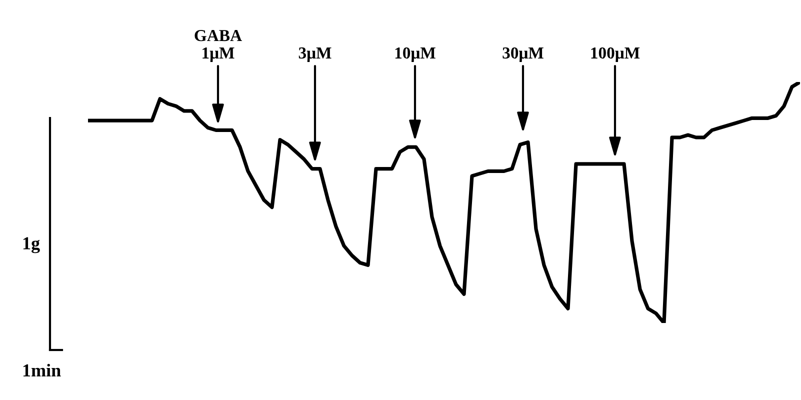  I want to click on text: 30μM, so click(523, 54).